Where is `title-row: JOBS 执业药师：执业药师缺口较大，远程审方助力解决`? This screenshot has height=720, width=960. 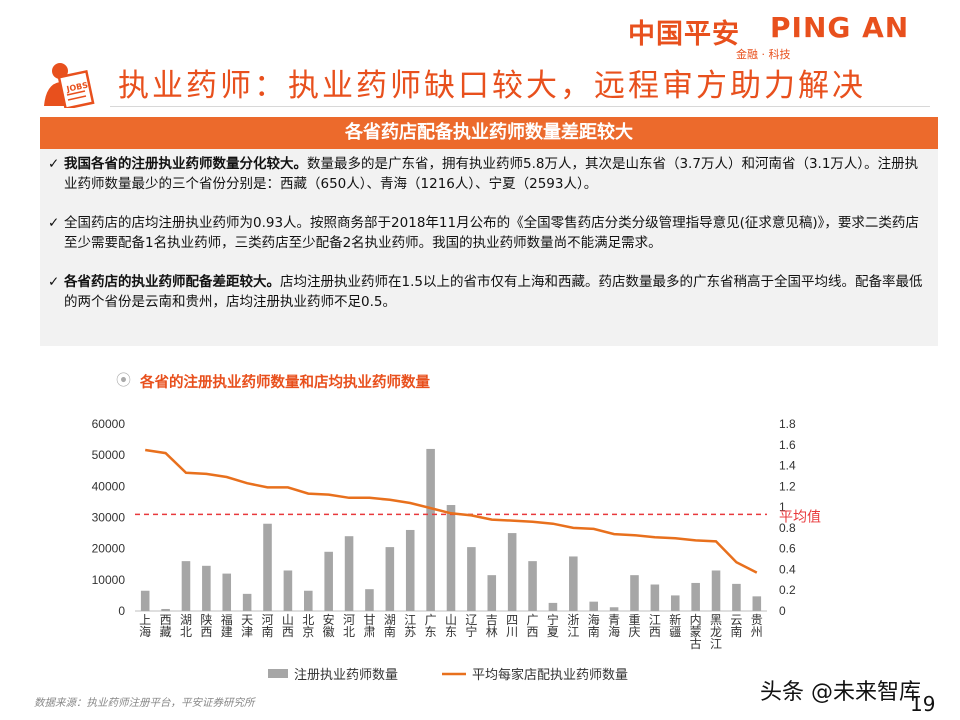
title-row: JOBS 执业药师：执业药师缺口较大，远程审方助力解决 is located at coordinates (480, 84).